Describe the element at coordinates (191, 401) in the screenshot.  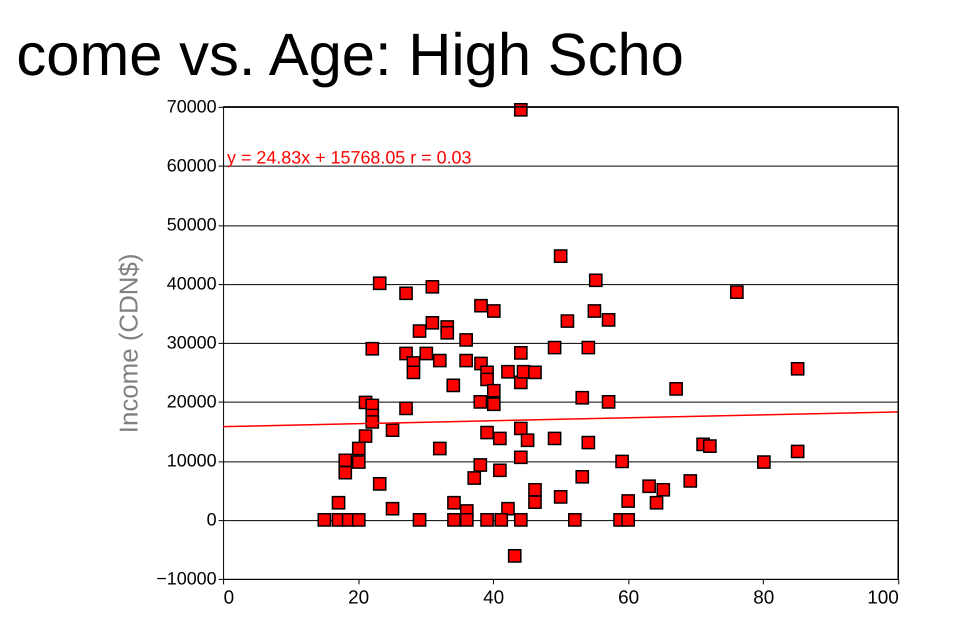
I see `y-tick-label: 20000` at that location.